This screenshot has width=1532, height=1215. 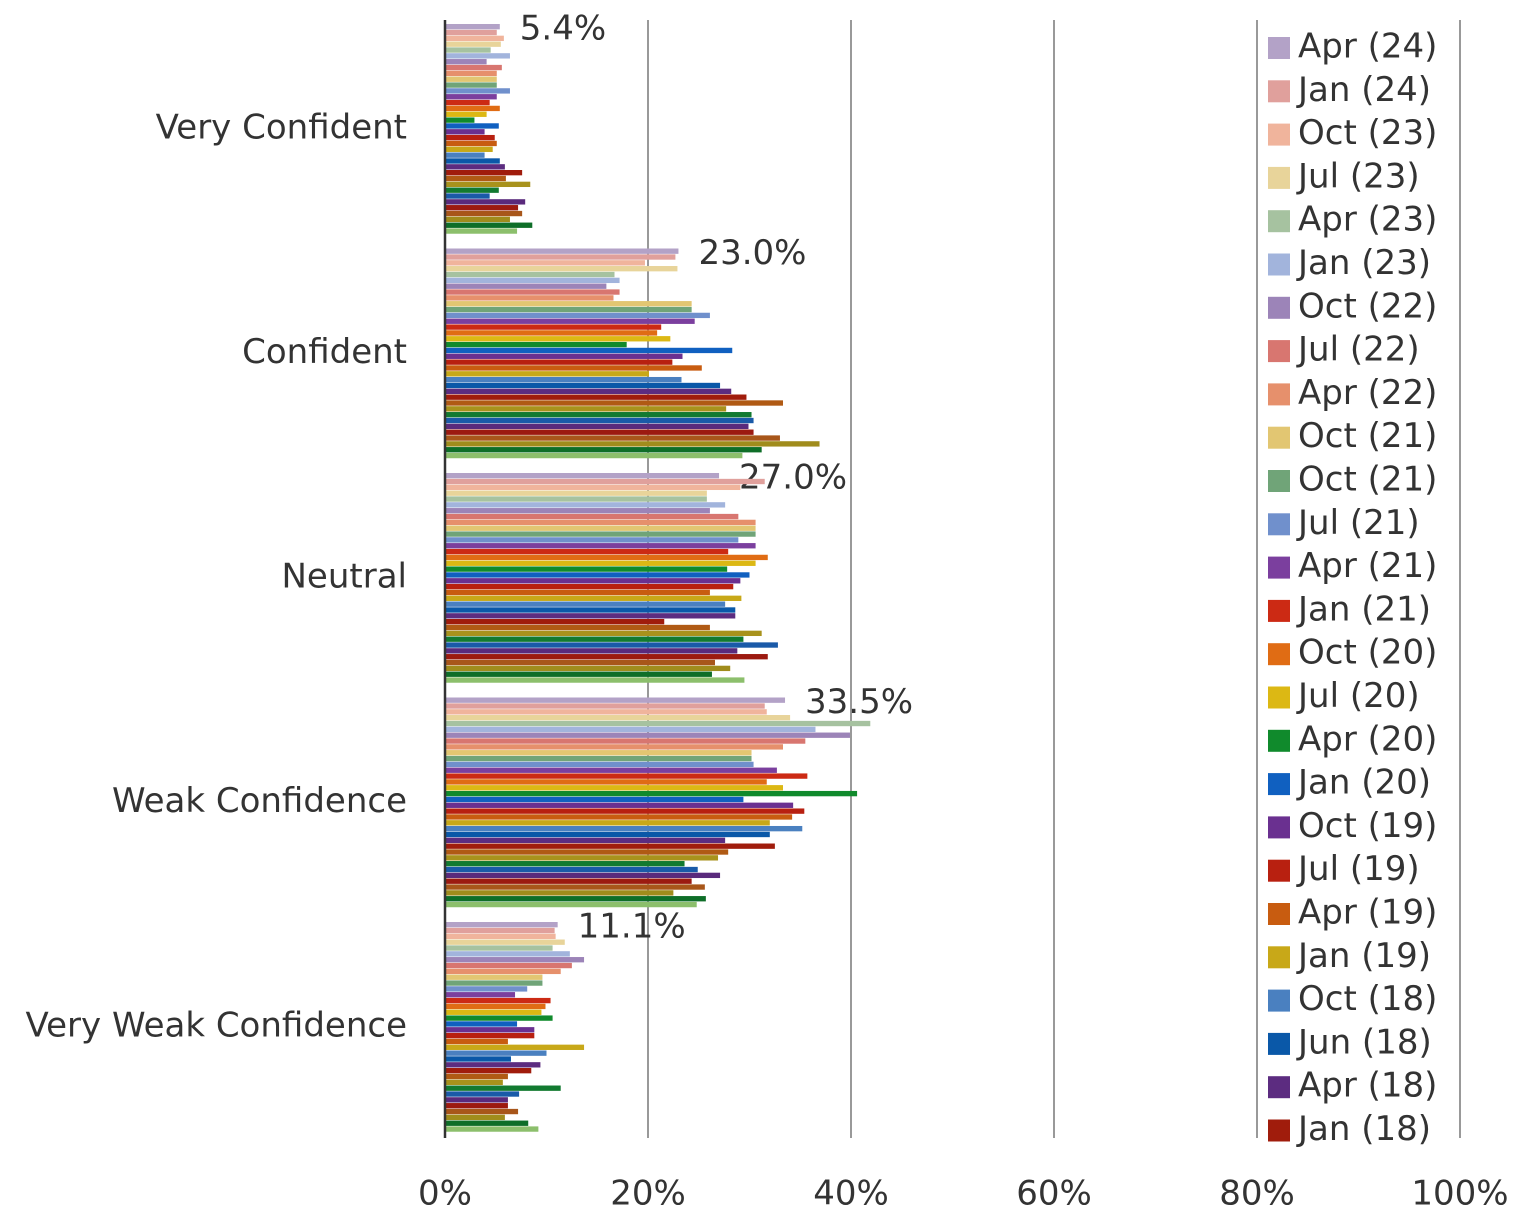 What do you see at coordinates (1257, 1194) in the screenshot?
I see `x-tick-label: 80%` at bounding box center [1257, 1194].